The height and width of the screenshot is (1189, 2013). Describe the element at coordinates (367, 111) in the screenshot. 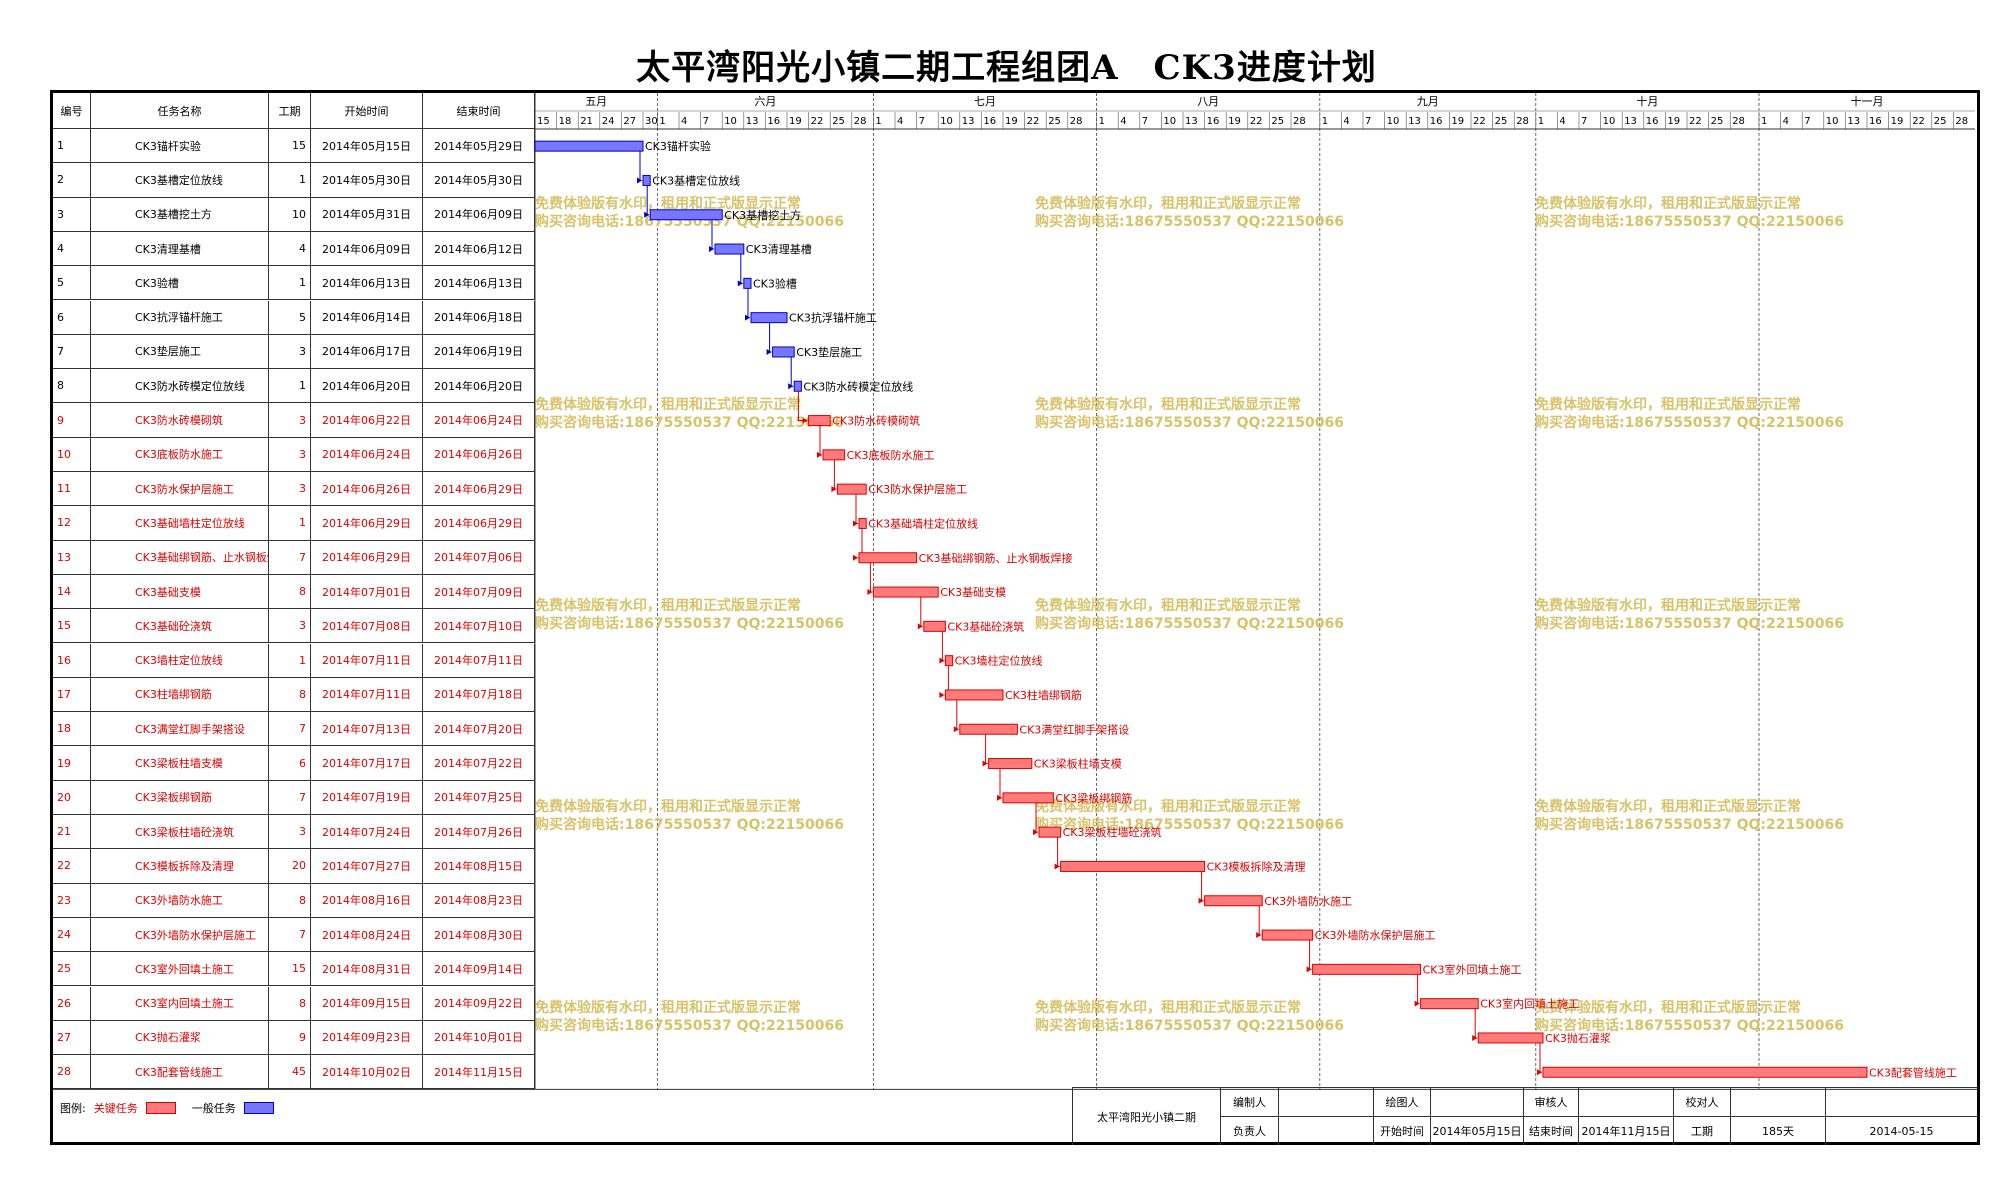

I see `table-header-3: 开始时间` at that location.